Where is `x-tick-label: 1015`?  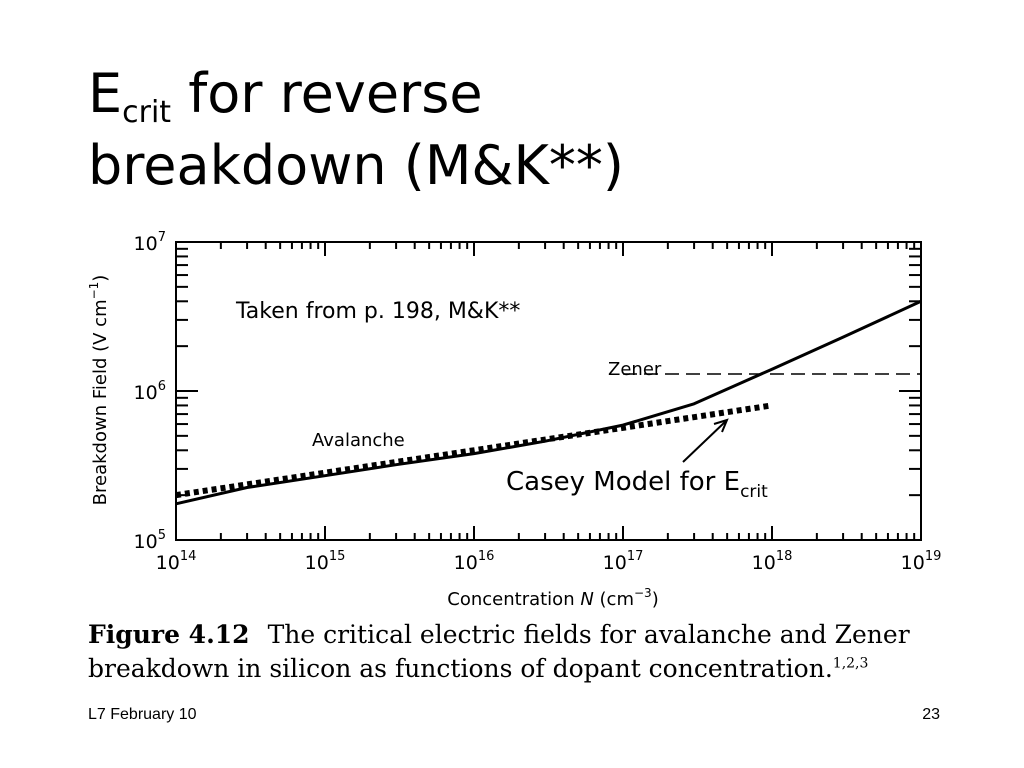 x-tick-label: 1015 is located at coordinates (325, 561).